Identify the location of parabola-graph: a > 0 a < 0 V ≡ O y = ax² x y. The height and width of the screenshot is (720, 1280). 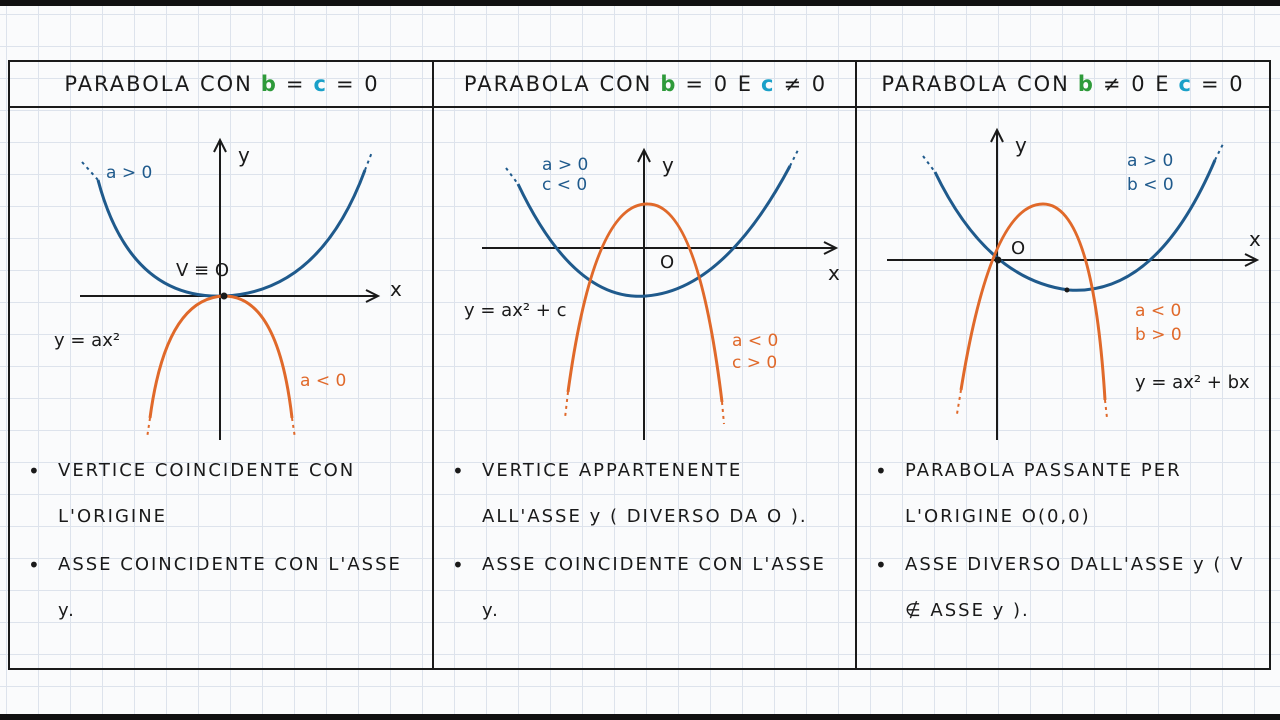
(228, 288).